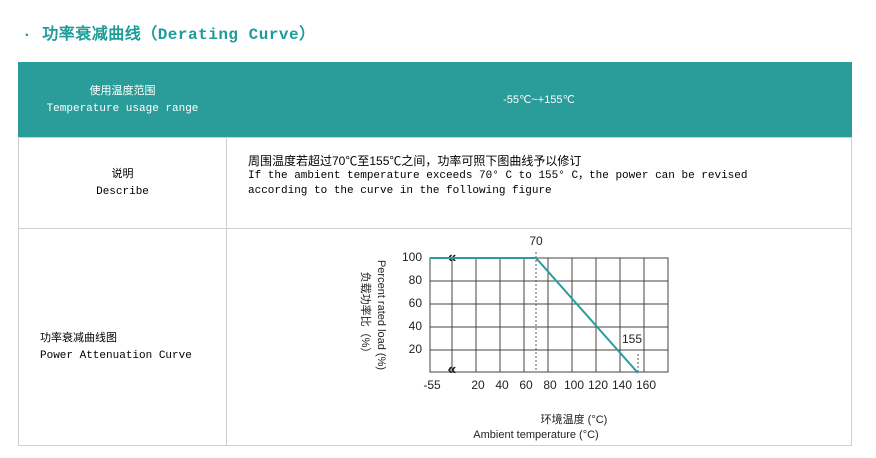  What do you see at coordinates (534, 315) in the screenshot?
I see `derating-line` at bounding box center [534, 315].